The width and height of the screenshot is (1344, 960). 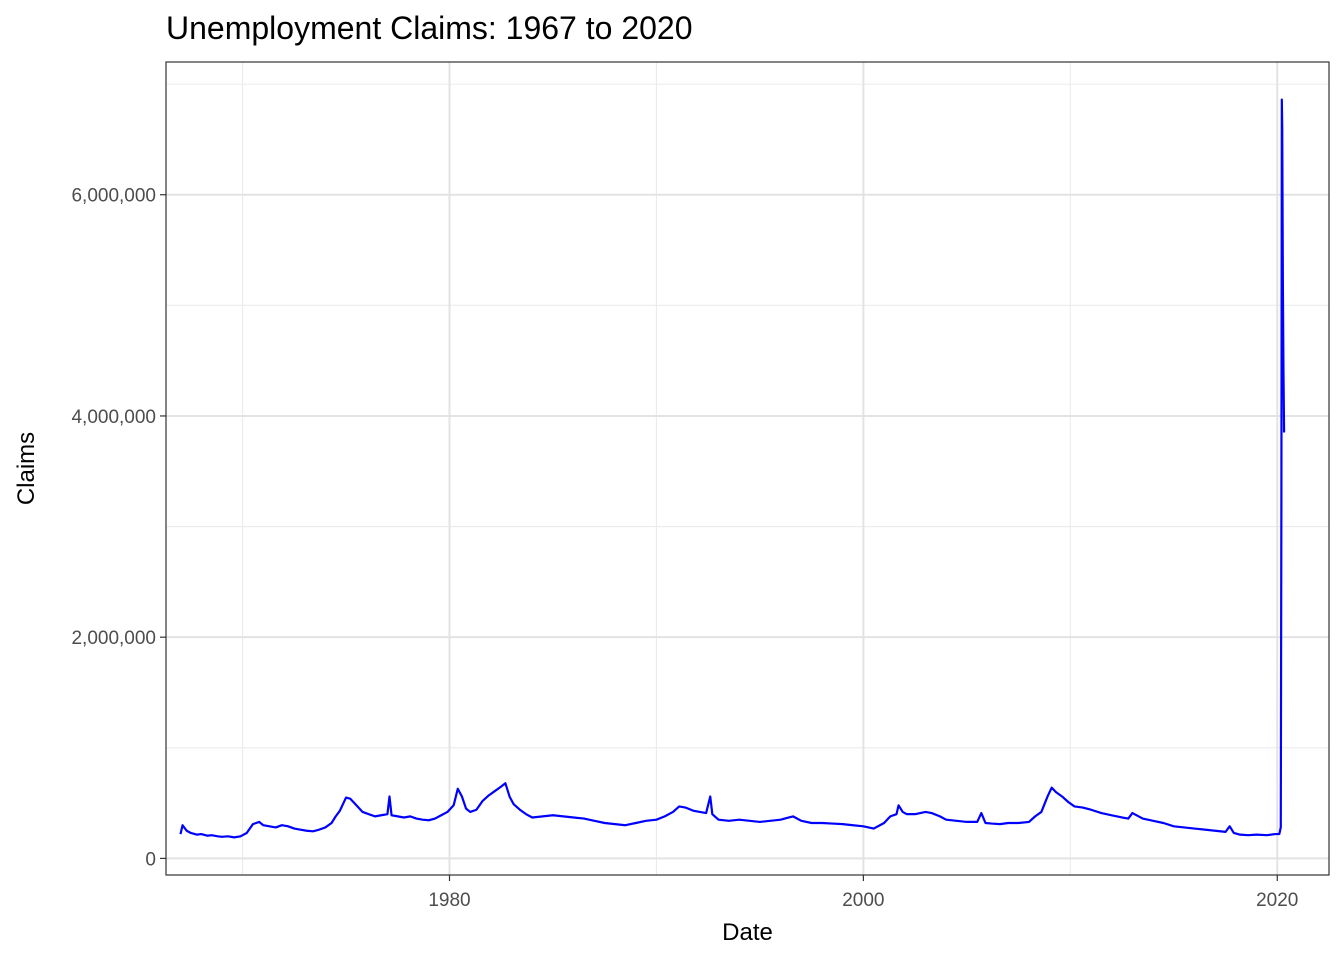 I want to click on y-tick-label: 0, so click(x=150, y=859).